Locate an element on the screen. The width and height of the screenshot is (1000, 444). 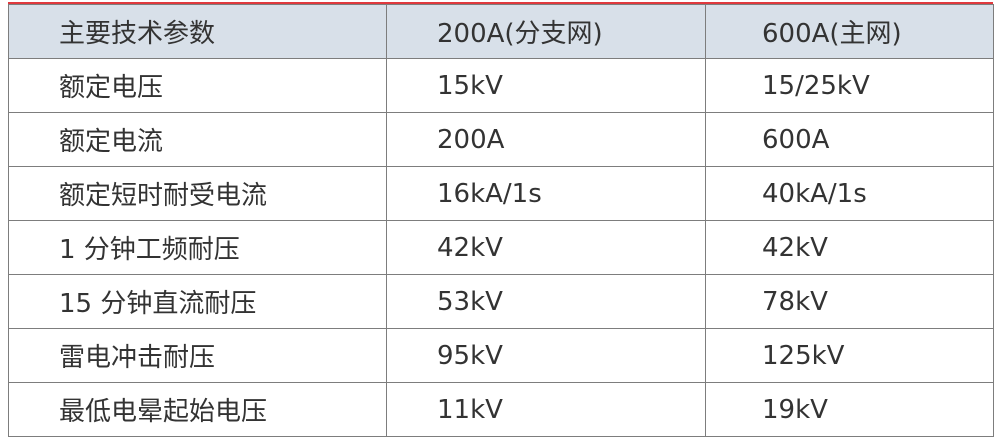
table-cell: 53kV is located at coordinates (546, 301).